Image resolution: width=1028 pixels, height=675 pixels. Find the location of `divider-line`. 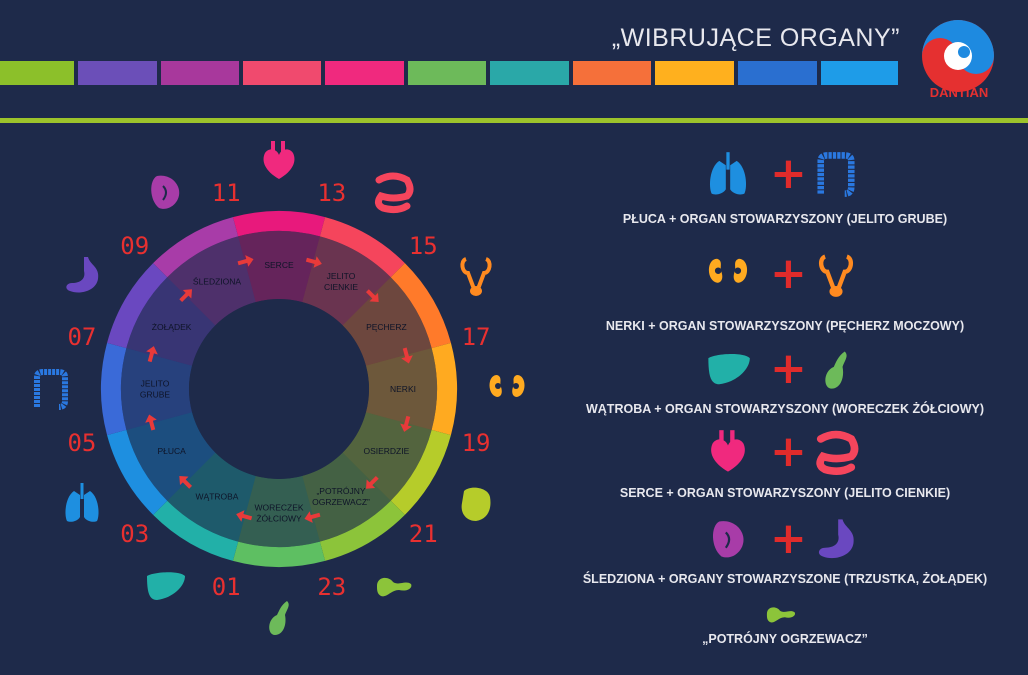

divider-line is located at coordinates (514, 120).